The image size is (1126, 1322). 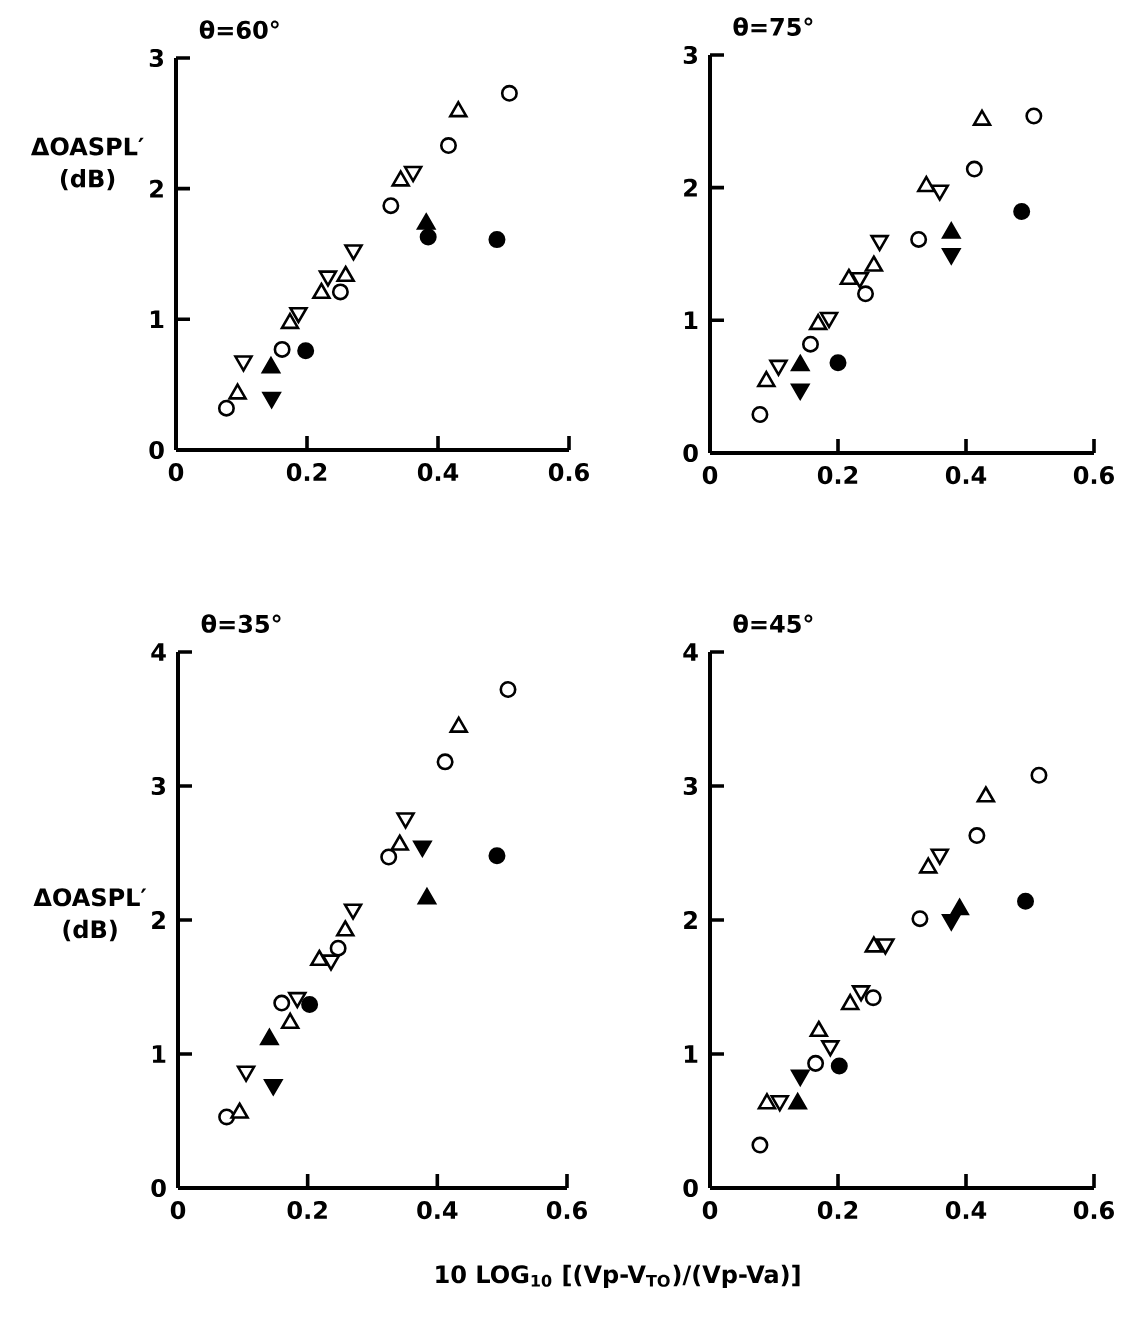 I want to click on x-axis-title: 10 LOG$_{10}$ [(Vp-V$_{TO}$)/(Vp-Va)], so click(x=618, y=1276).